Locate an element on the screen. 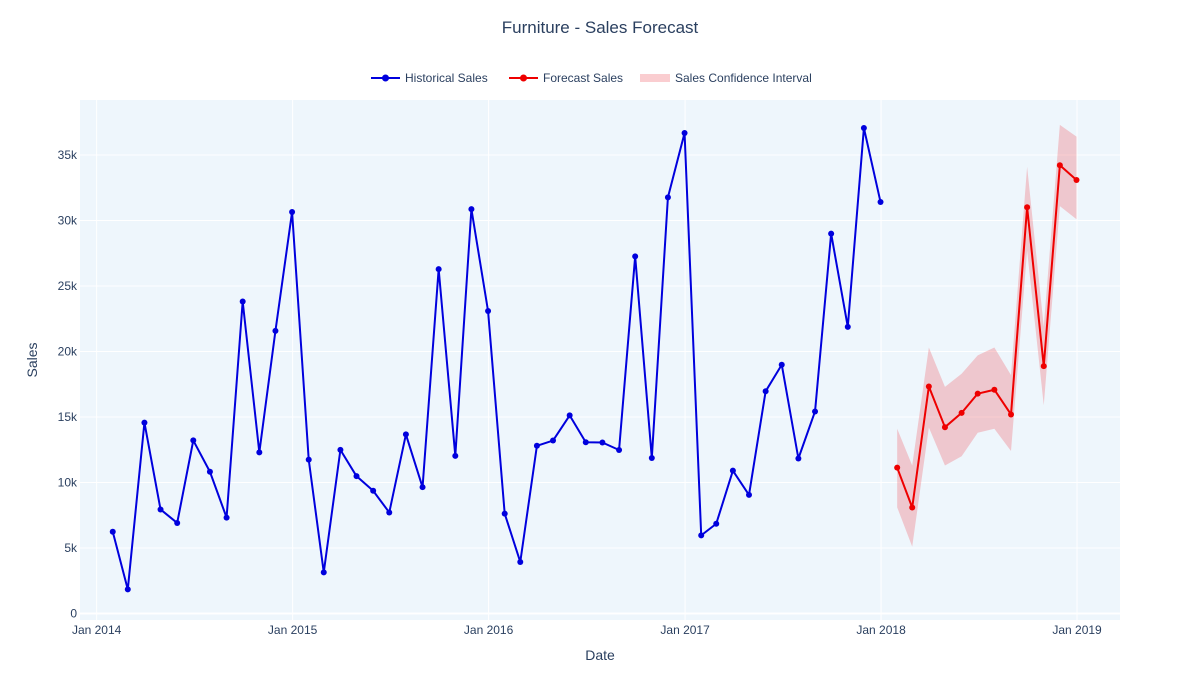  y-tick-label: 0 is located at coordinates (73, 613).